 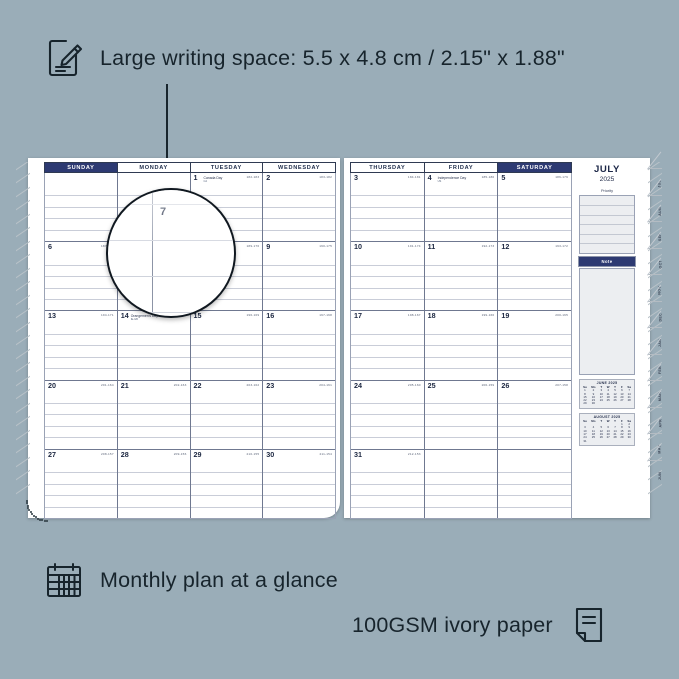 What do you see at coordinates (607, 400) in the screenshot?
I see `mini-week-row: 22 23 24 25 26 27 28` at bounding box center [607, 400].